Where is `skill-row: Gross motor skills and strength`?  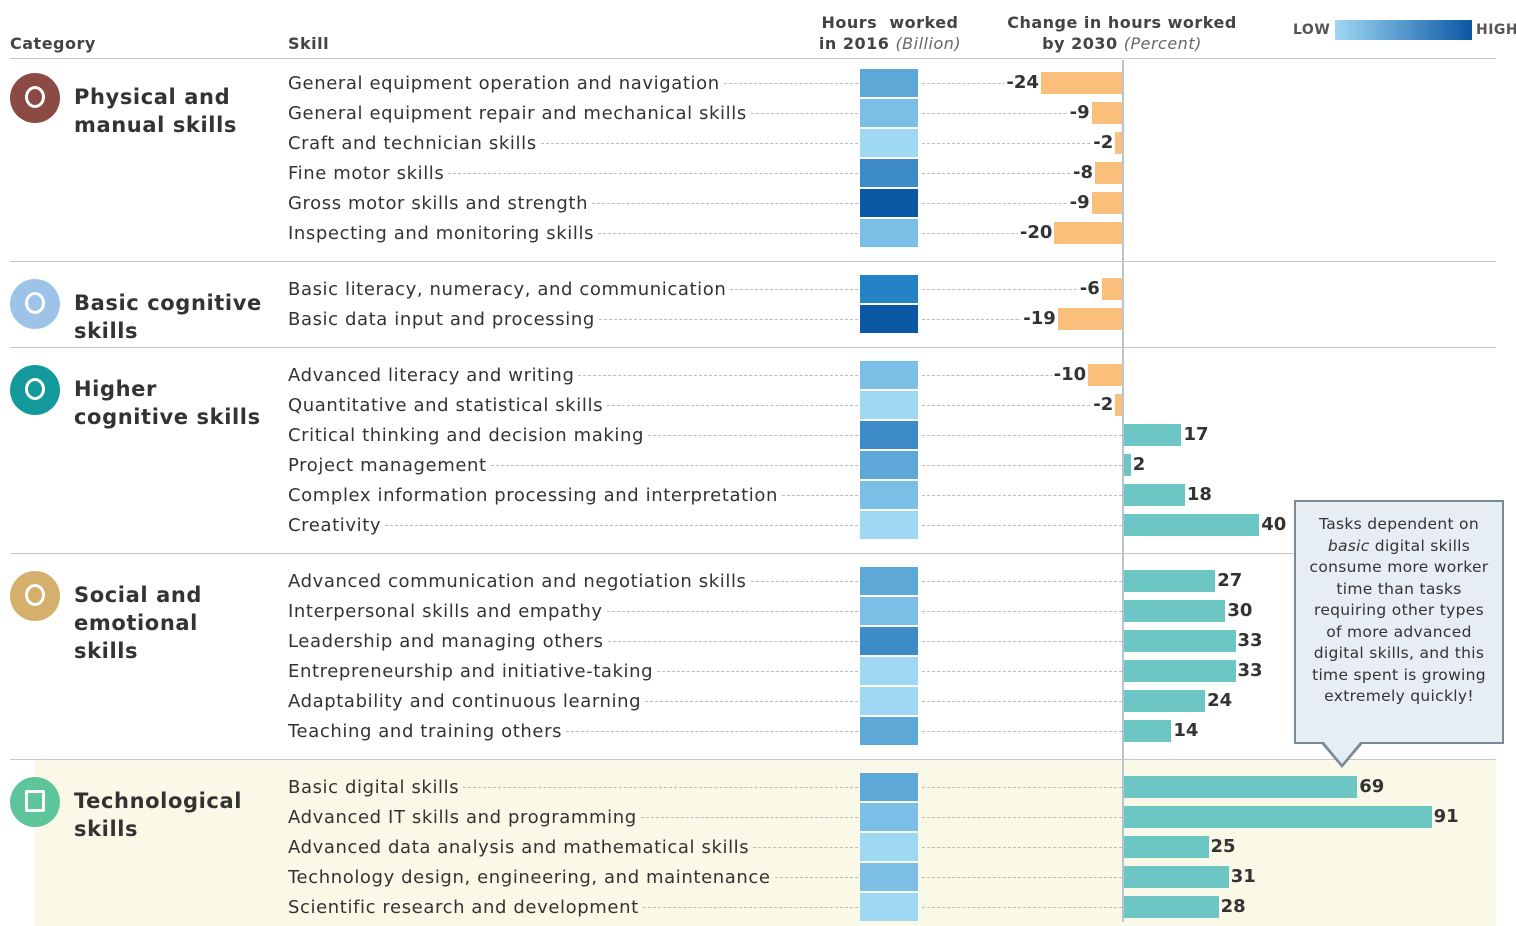
skill-row: Gross motor skills and strength is located at coordinates (573, 203).